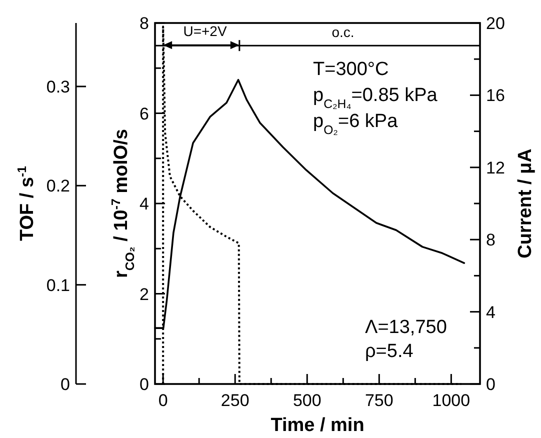 The width and height of the screenshot is (541, 438). Describe the element at coordinates (235, 400) in the screenshot. I see `x-tick-label: 250` at that location.